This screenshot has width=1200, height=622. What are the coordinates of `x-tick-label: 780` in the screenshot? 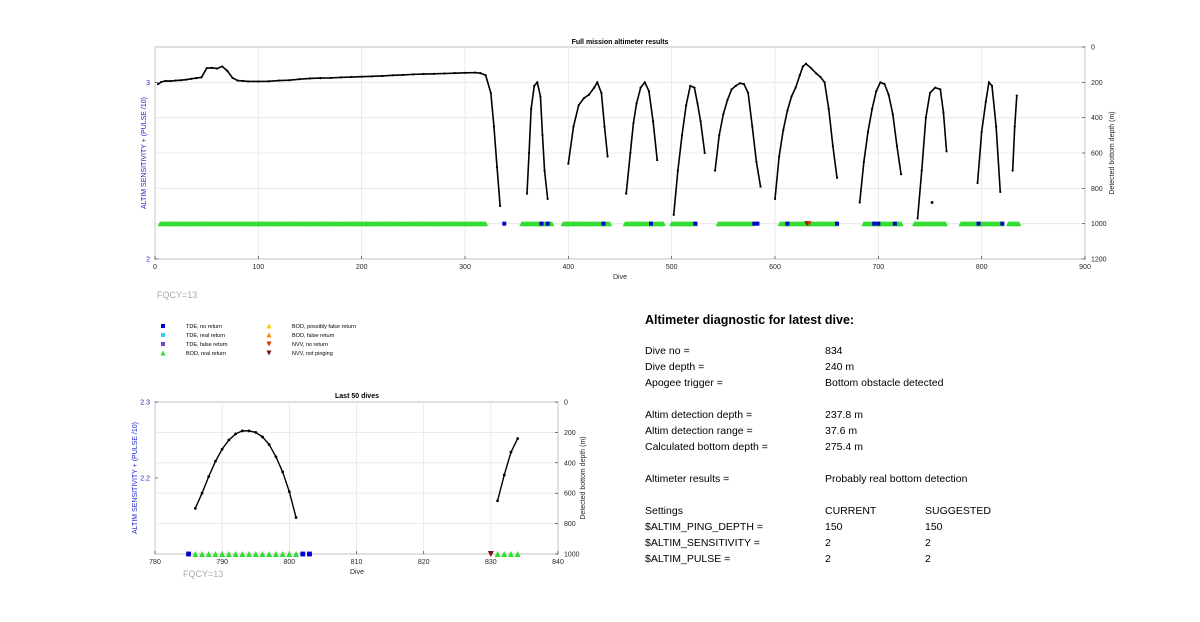 It's located at (155, 562).